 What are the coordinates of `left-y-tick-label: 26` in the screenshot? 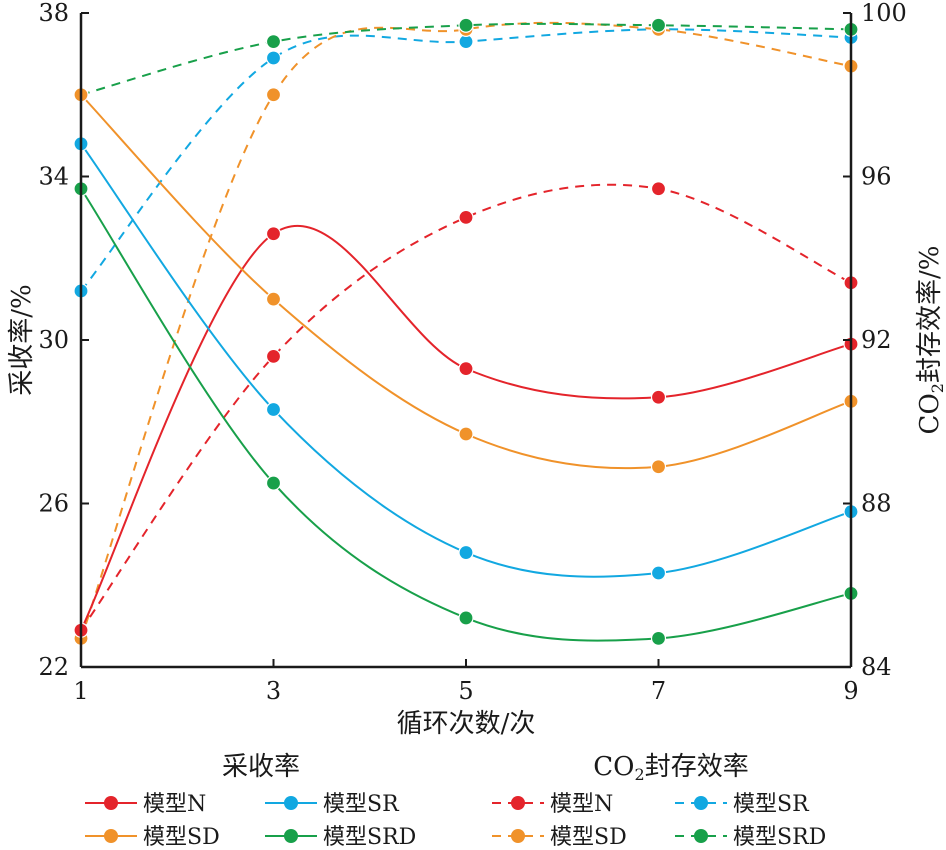 It's located at (53, 504).